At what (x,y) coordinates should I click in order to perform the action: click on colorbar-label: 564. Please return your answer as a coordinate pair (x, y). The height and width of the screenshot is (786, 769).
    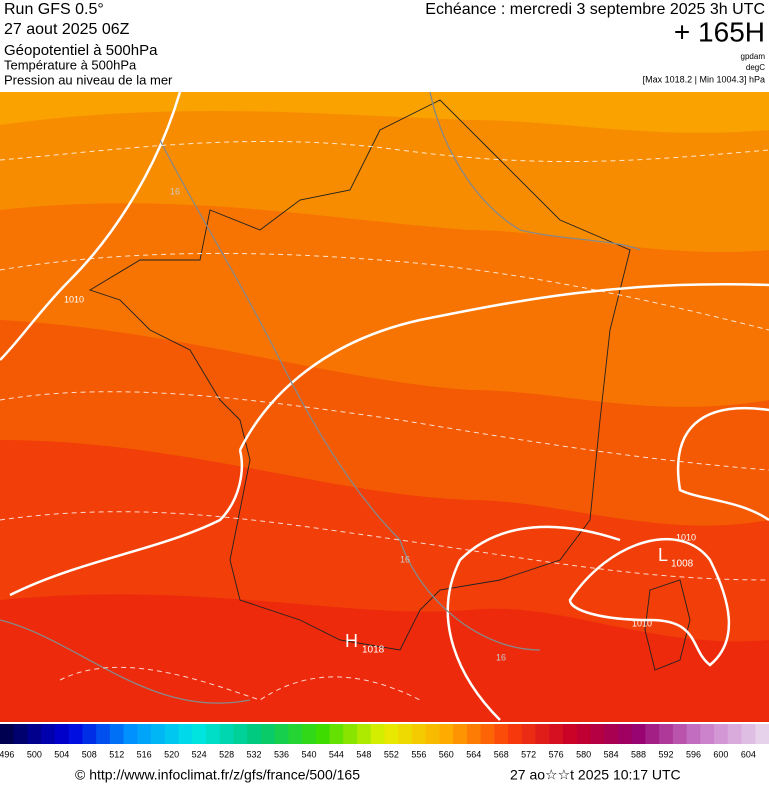
    Looking at the image, I should click on (473, 754).